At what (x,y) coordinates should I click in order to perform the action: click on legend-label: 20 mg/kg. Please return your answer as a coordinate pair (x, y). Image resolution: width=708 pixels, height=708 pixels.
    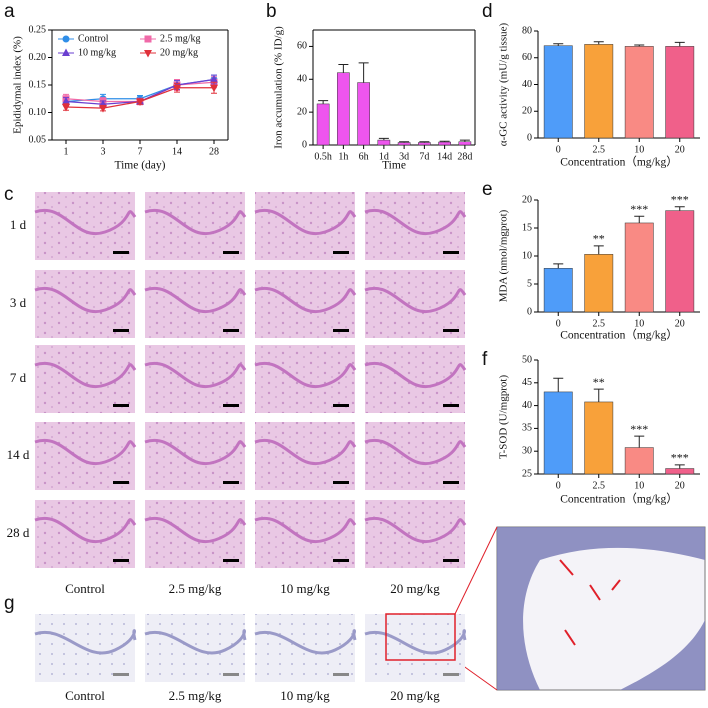
    Looking at the image, I should click on (179, 52).